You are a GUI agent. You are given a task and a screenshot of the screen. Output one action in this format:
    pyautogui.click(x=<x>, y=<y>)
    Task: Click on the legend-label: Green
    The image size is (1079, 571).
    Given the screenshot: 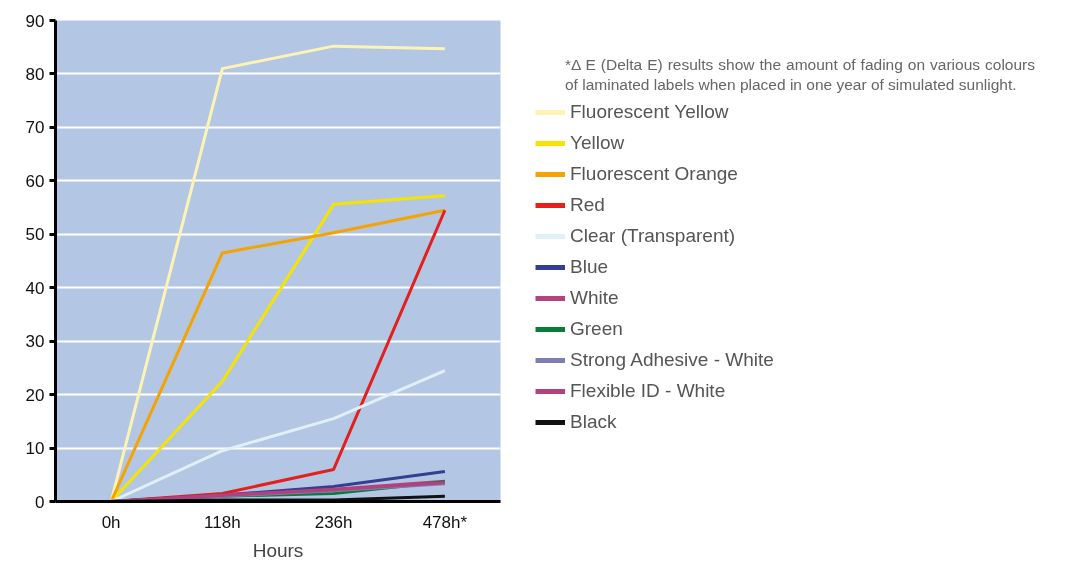 What is the action you would take?
    pyautogui.click(x=596, y=329)
    